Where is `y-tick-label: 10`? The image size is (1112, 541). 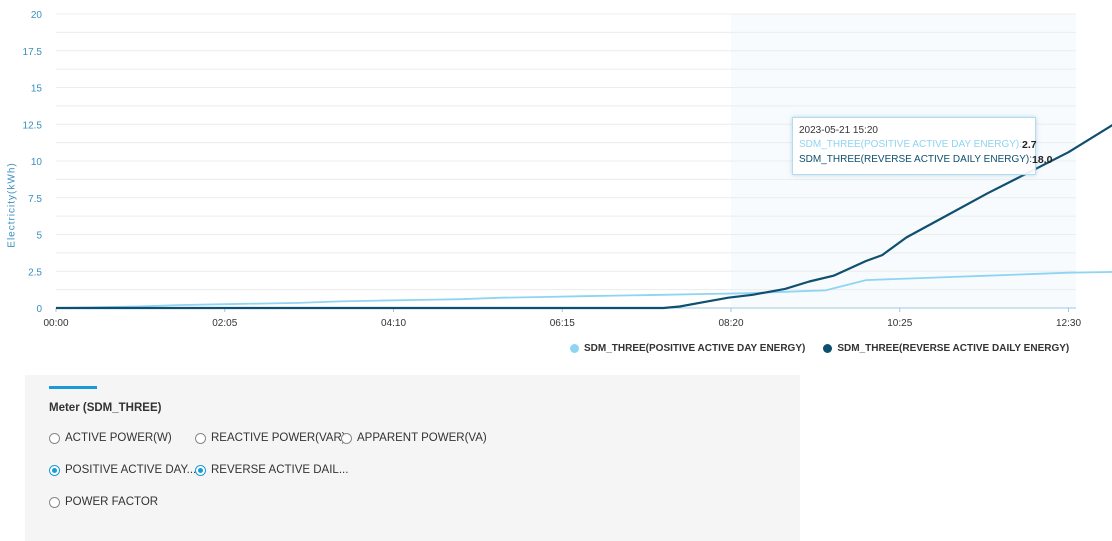
y-tick-label: 10 is located at coordinates (37, 162).